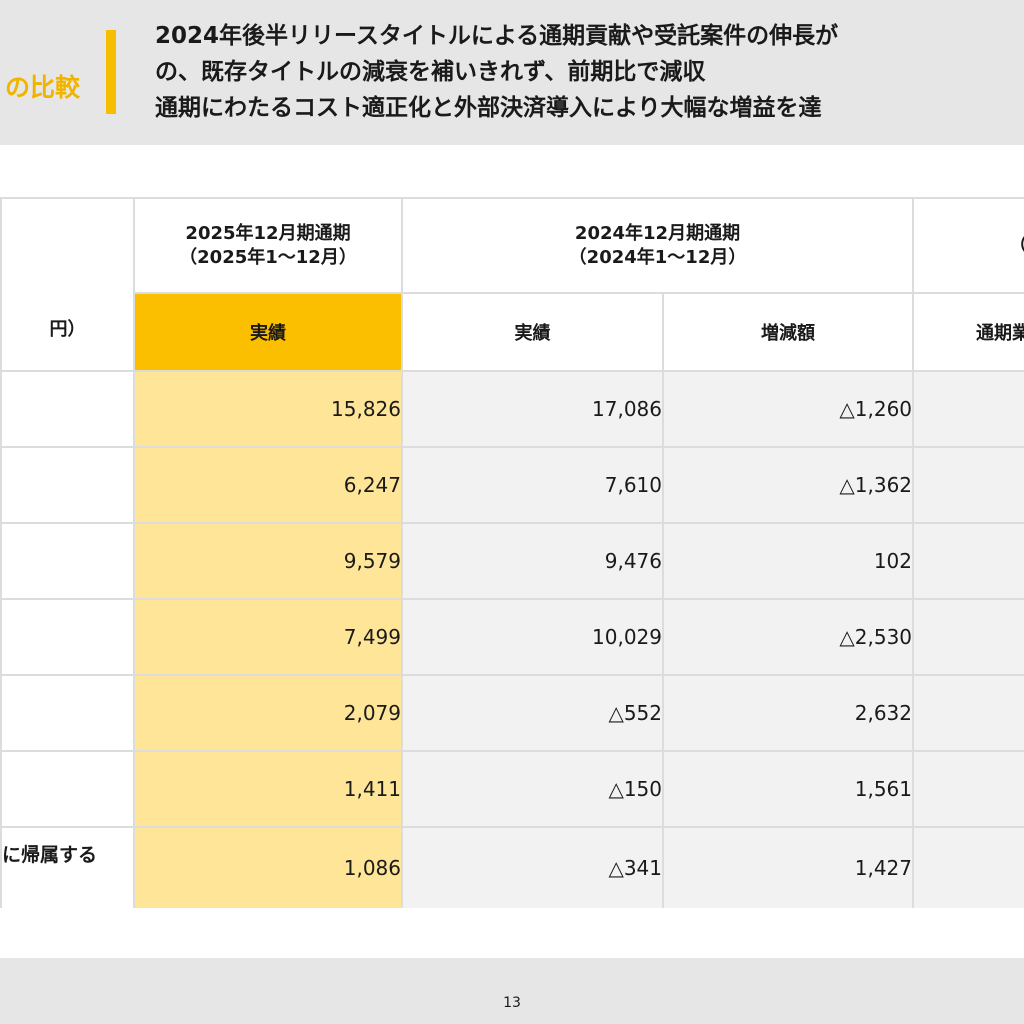  I want to click on header-reference: （参, so click(968, 245).